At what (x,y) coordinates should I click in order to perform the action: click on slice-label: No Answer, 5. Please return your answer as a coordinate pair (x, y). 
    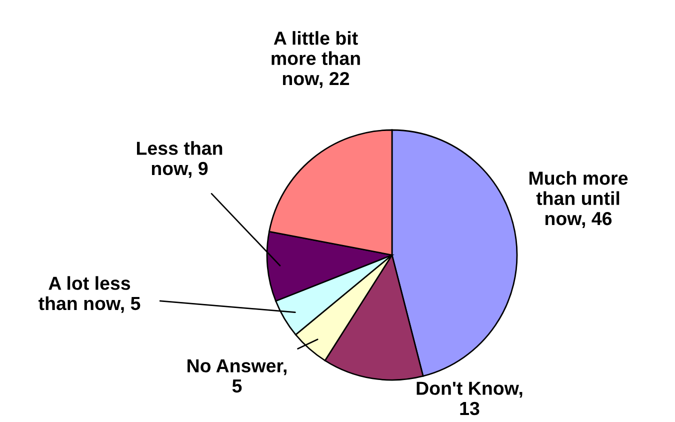
    Looking at the image, I should click on (237, 376).